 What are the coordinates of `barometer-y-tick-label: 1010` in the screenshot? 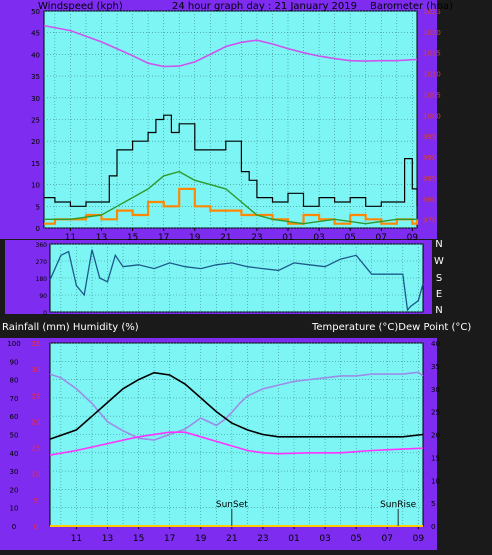 It's located at (432, 75).